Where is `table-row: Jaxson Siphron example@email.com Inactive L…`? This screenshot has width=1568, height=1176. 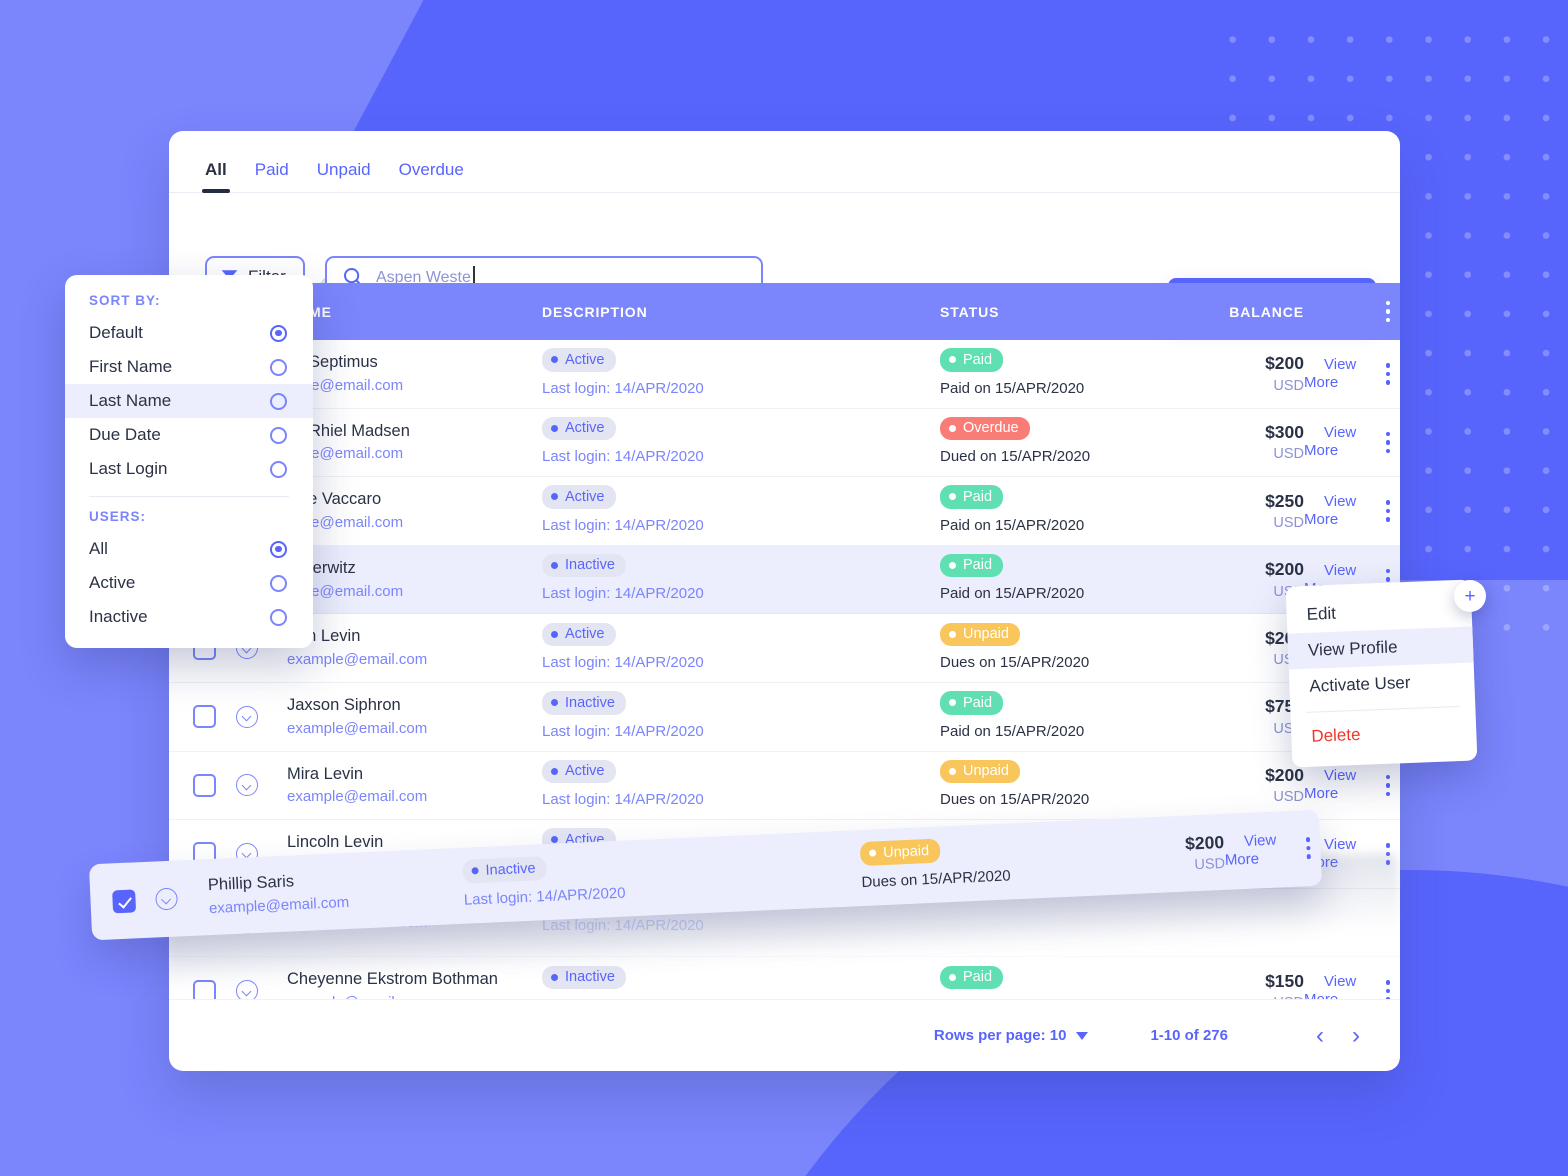
table-row: Jaxson Siphron example@email.com Inactive L… is located at coordinates (784, 717).